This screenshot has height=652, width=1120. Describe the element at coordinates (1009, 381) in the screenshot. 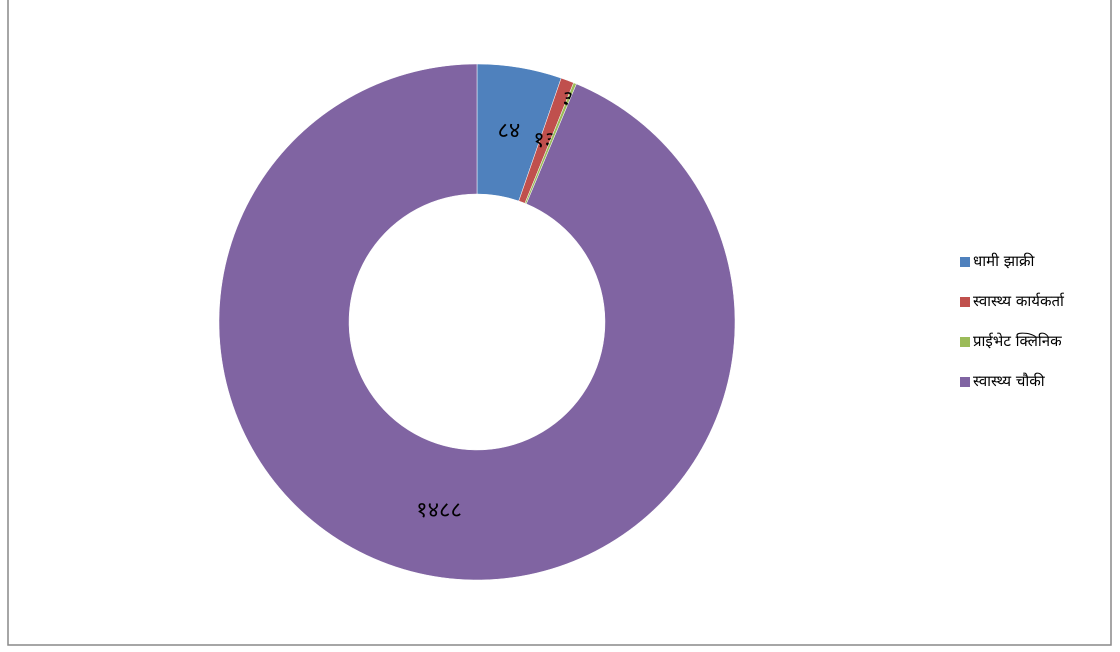

I see `legend-label: स्वास्थ्य चौकी` at that location.